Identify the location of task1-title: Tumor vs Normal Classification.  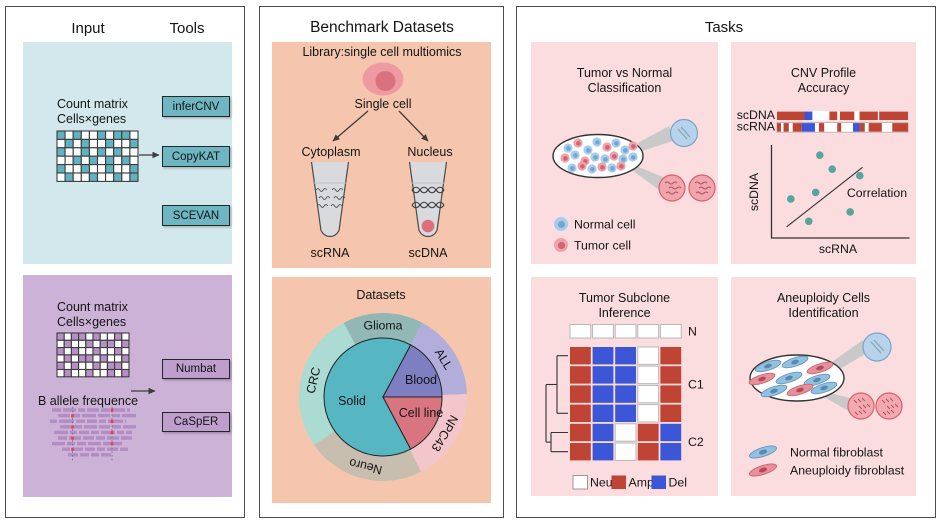
(624, 80).